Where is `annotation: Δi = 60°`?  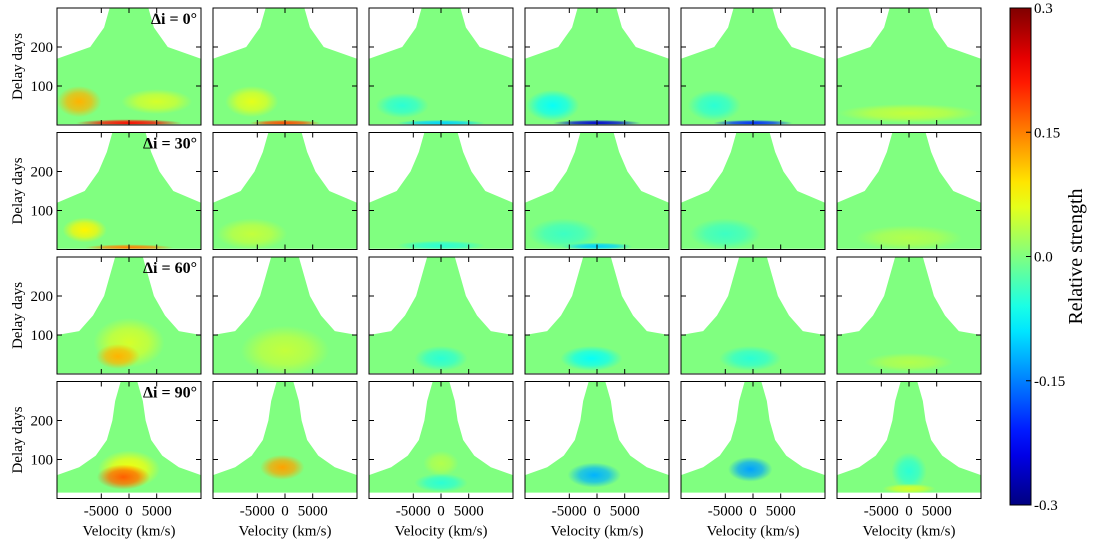 annotation: Δi = 60° is located at coordinates (170, 268).